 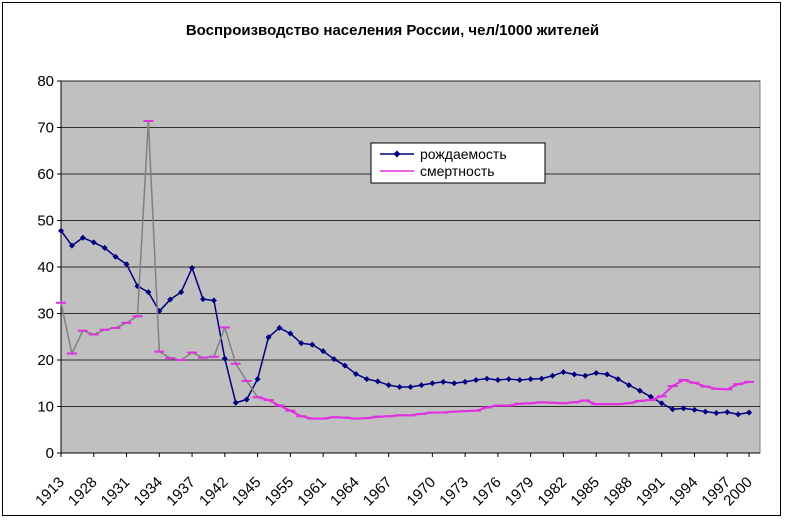 What do you see at coordinates (312, 492) in the screenshot?
I see `x-tick-label: 1961` at bounding box center [312, 492].